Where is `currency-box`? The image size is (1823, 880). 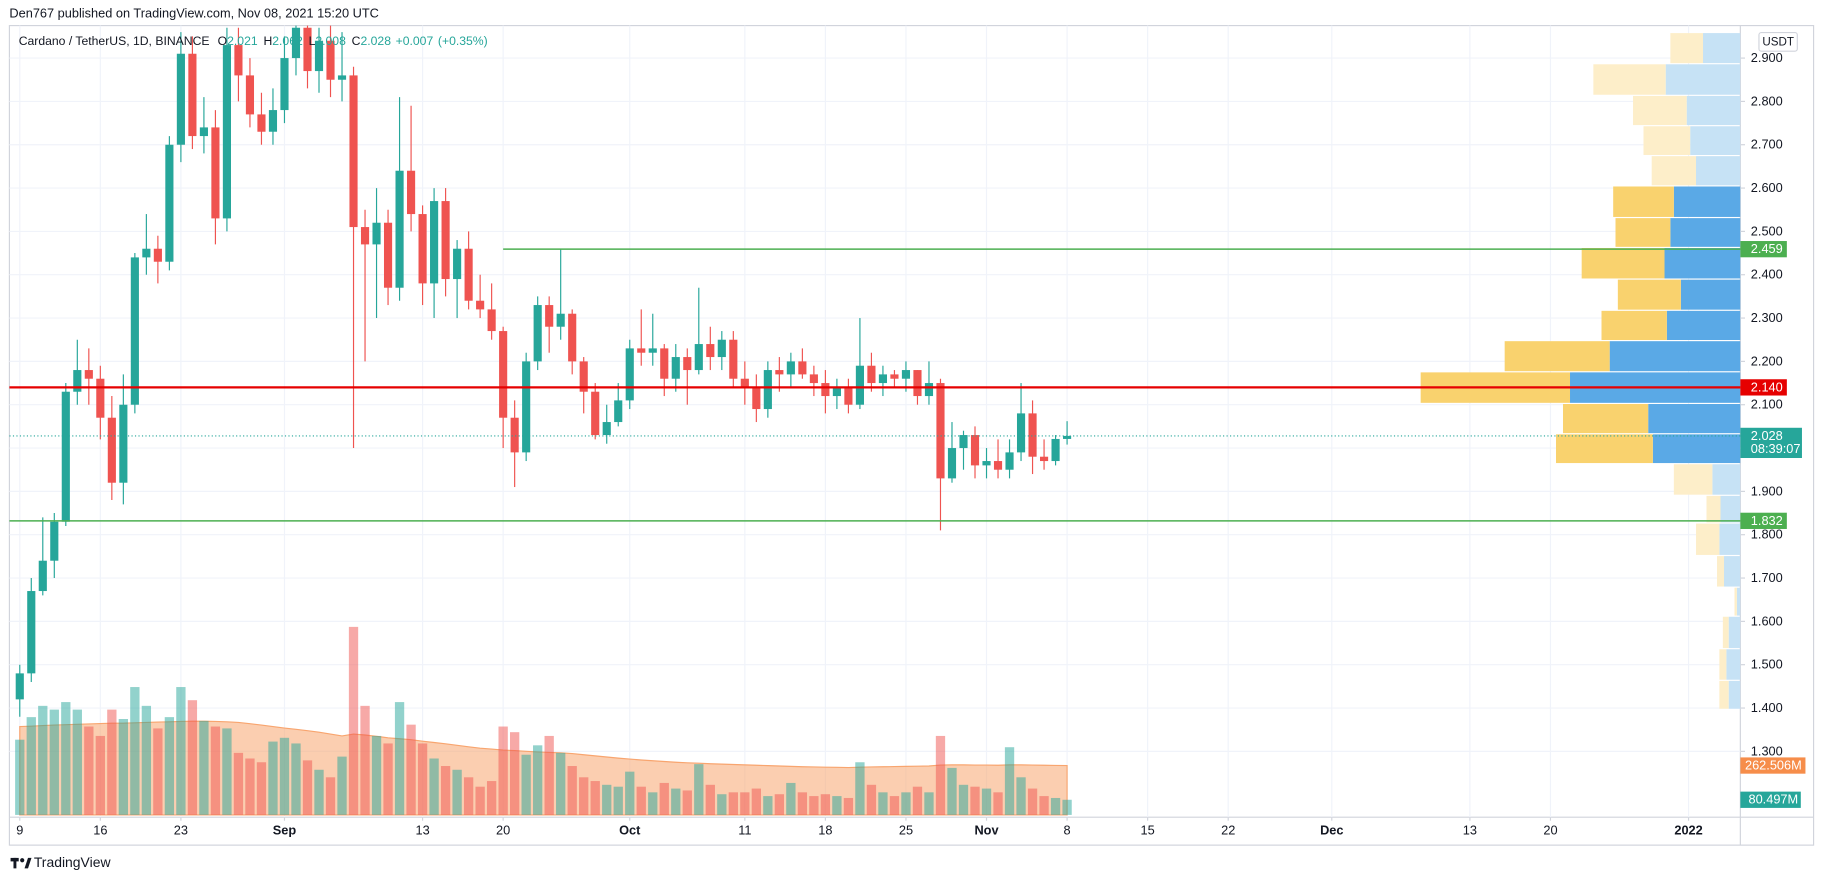 currency-box is located at coordinates (1778, 41).